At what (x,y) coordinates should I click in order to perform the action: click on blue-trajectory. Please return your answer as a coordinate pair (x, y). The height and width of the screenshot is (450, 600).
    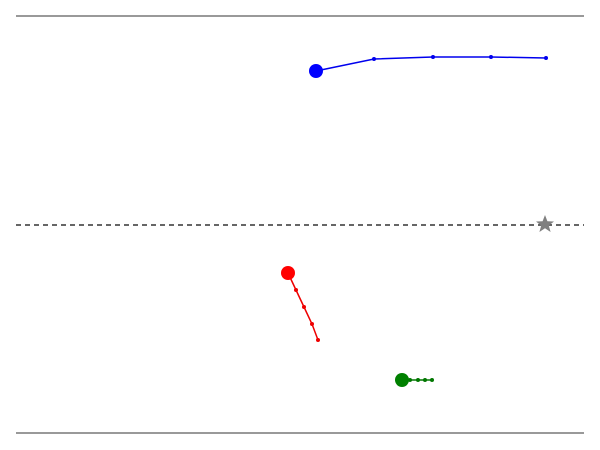
    Looking at the image, I should click on (431, 64).